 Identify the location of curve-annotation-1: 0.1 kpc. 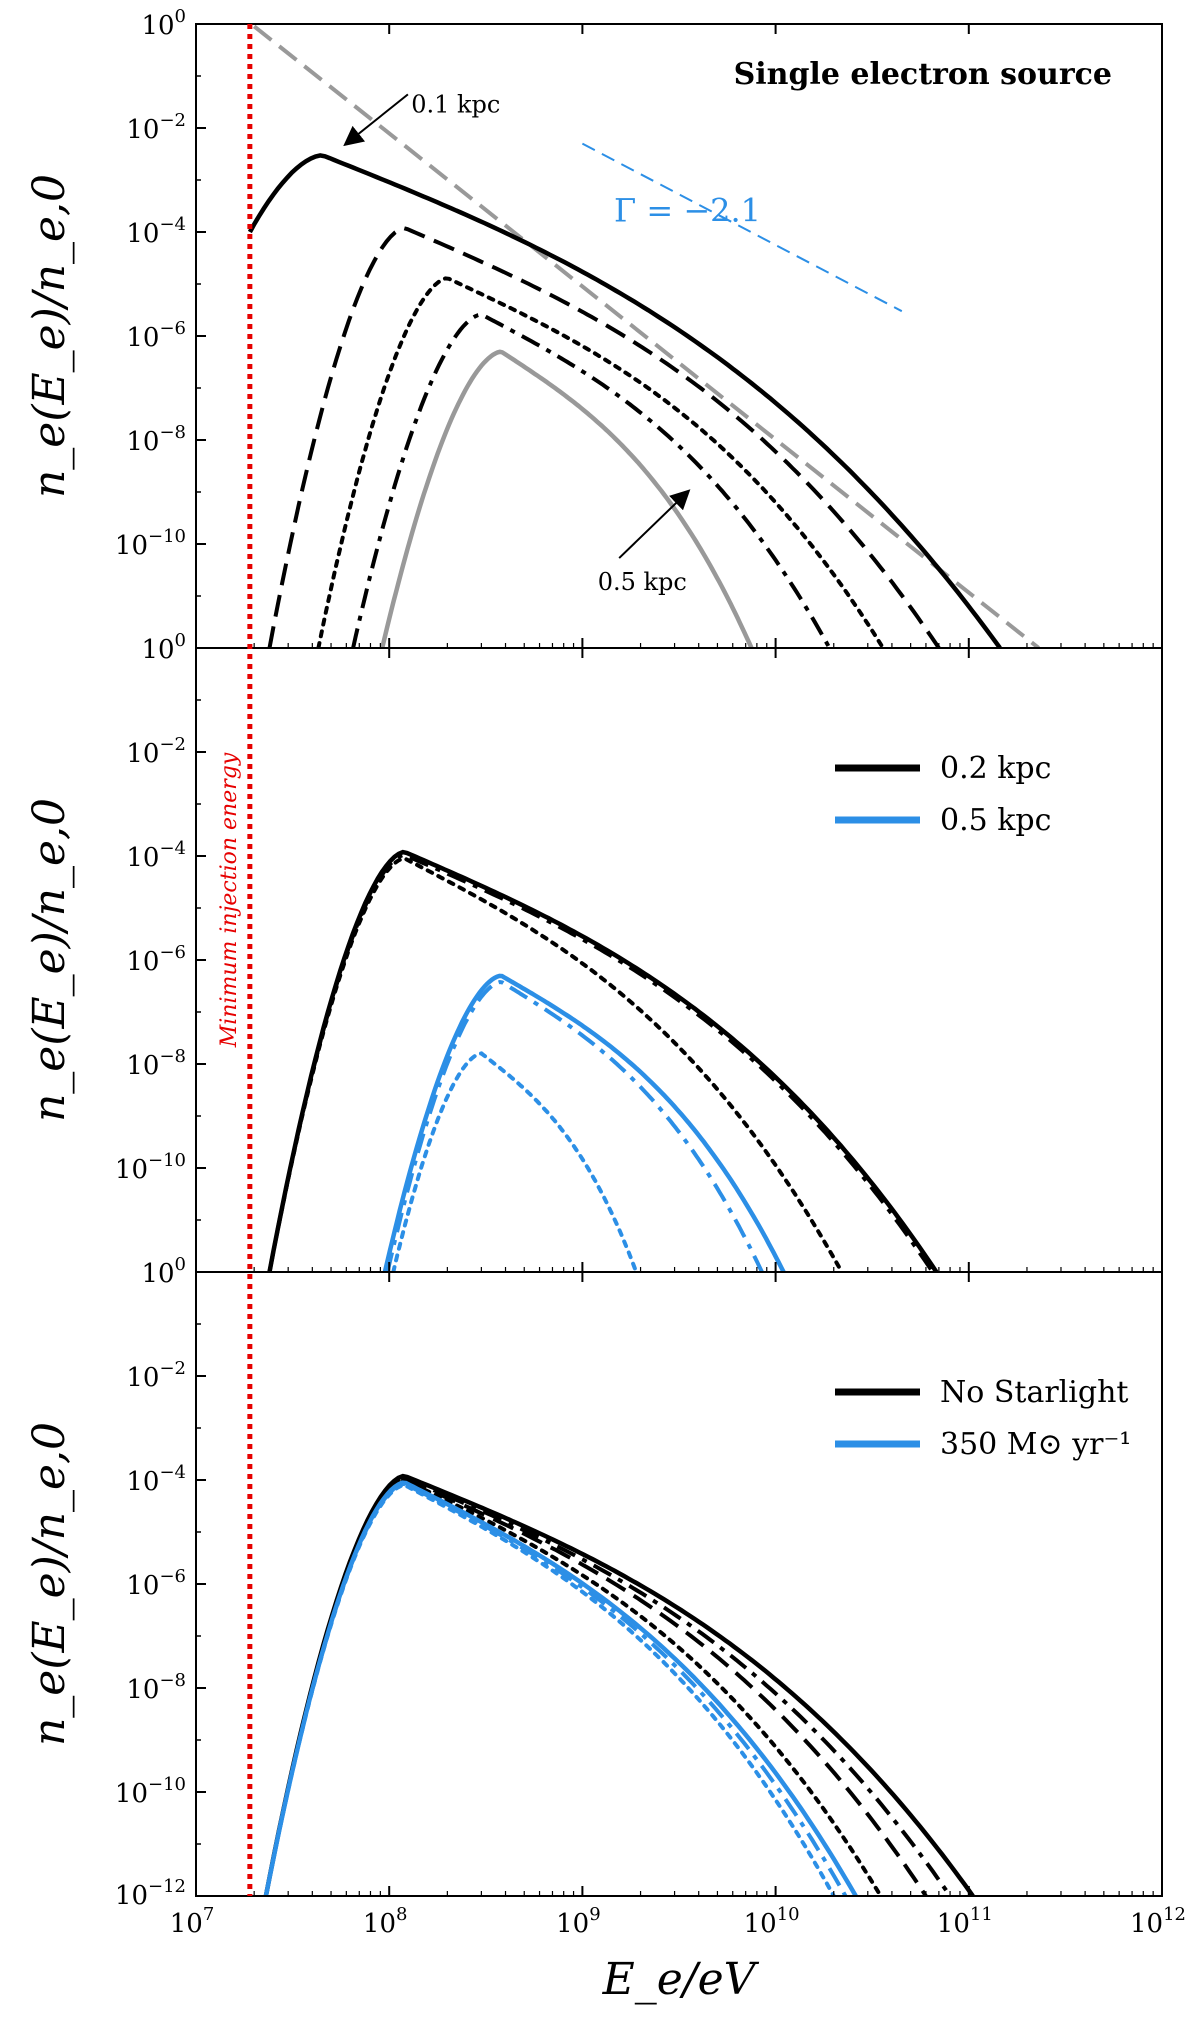
(455, 104).